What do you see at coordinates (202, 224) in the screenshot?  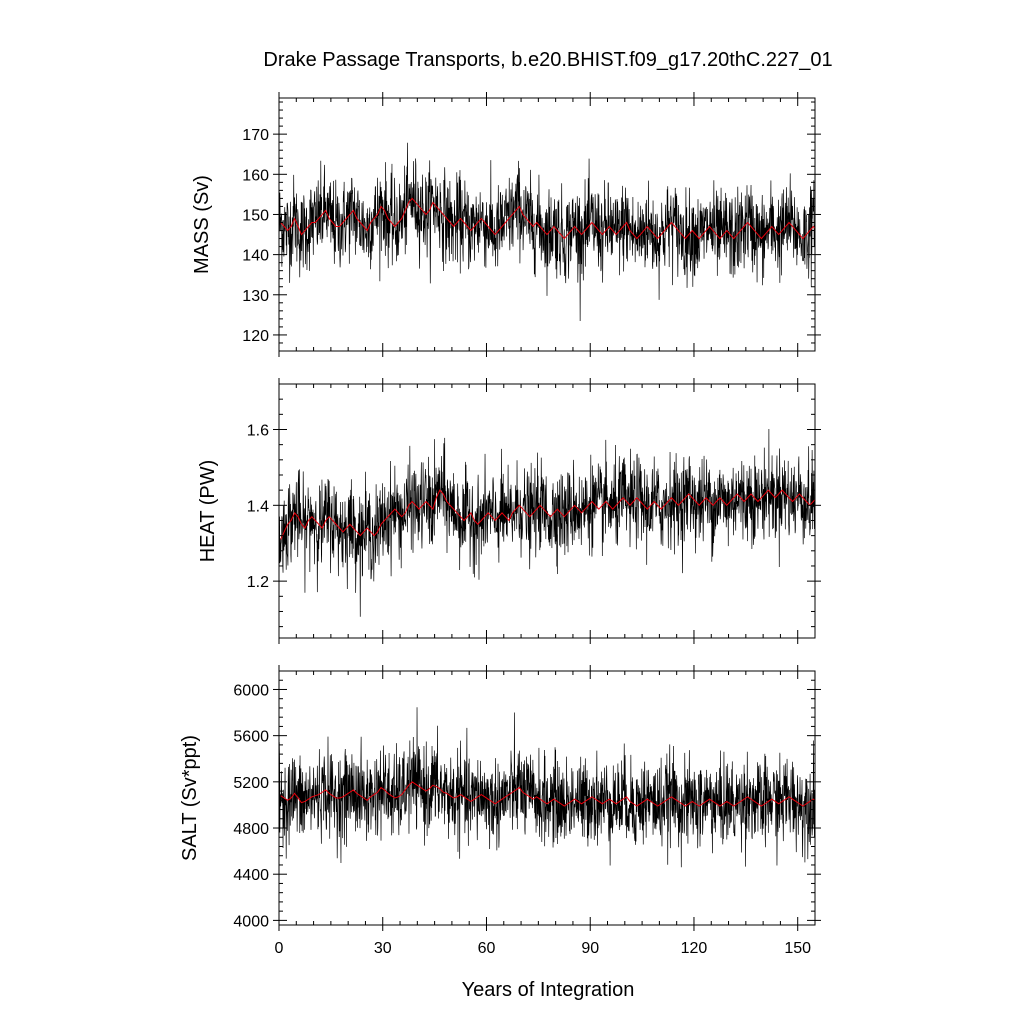 I see `y-axis-label: MASS (Sv)` at bounding box center [202, 224].